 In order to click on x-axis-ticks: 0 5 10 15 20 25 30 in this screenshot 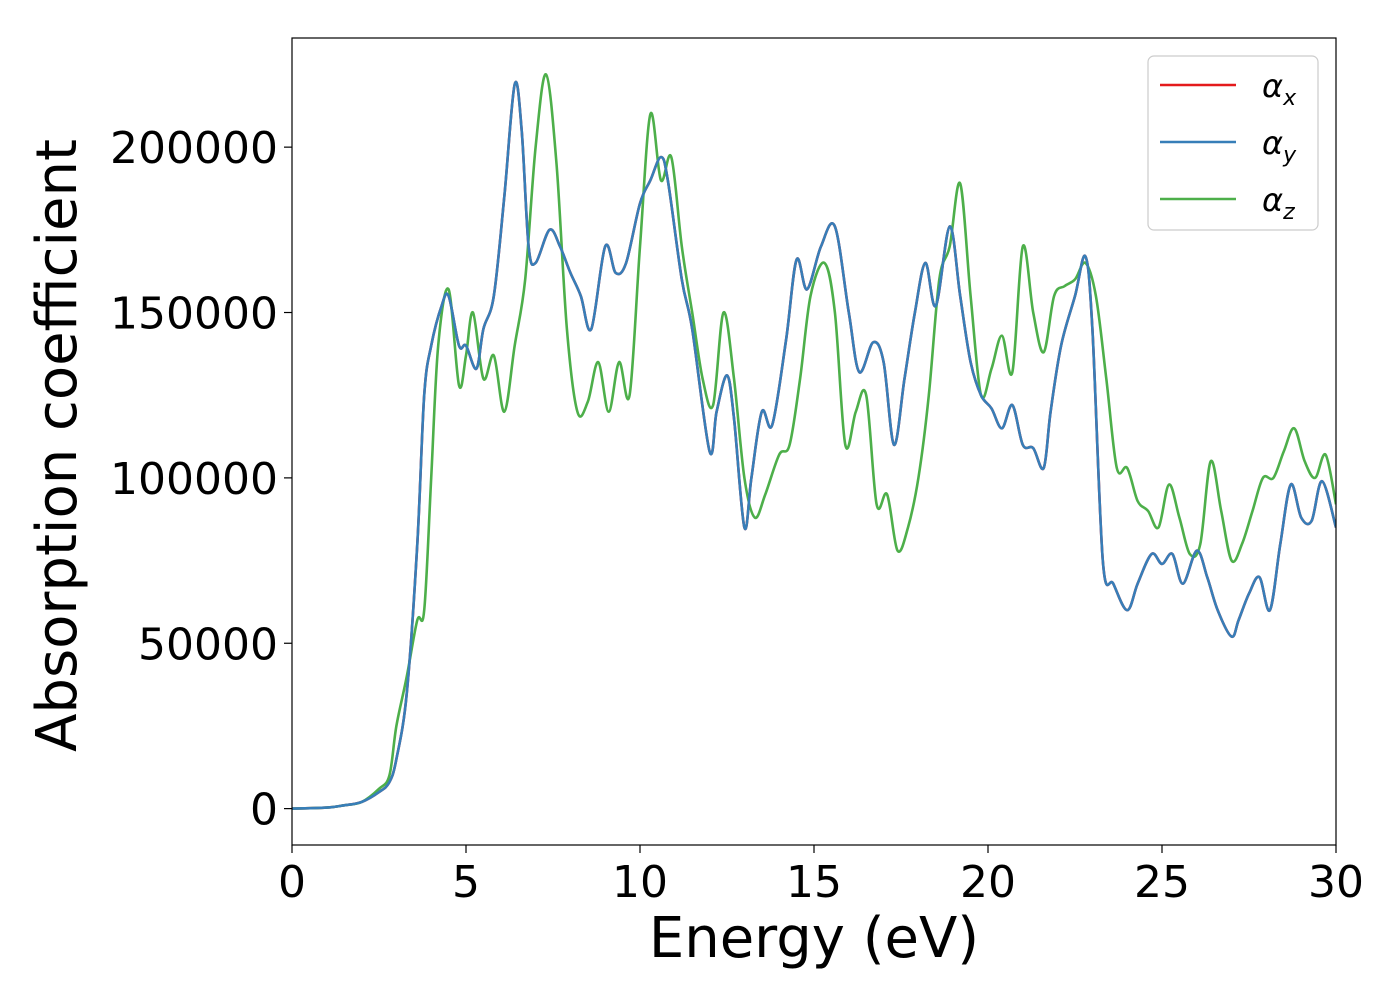, I will do `click(821, 876)`.